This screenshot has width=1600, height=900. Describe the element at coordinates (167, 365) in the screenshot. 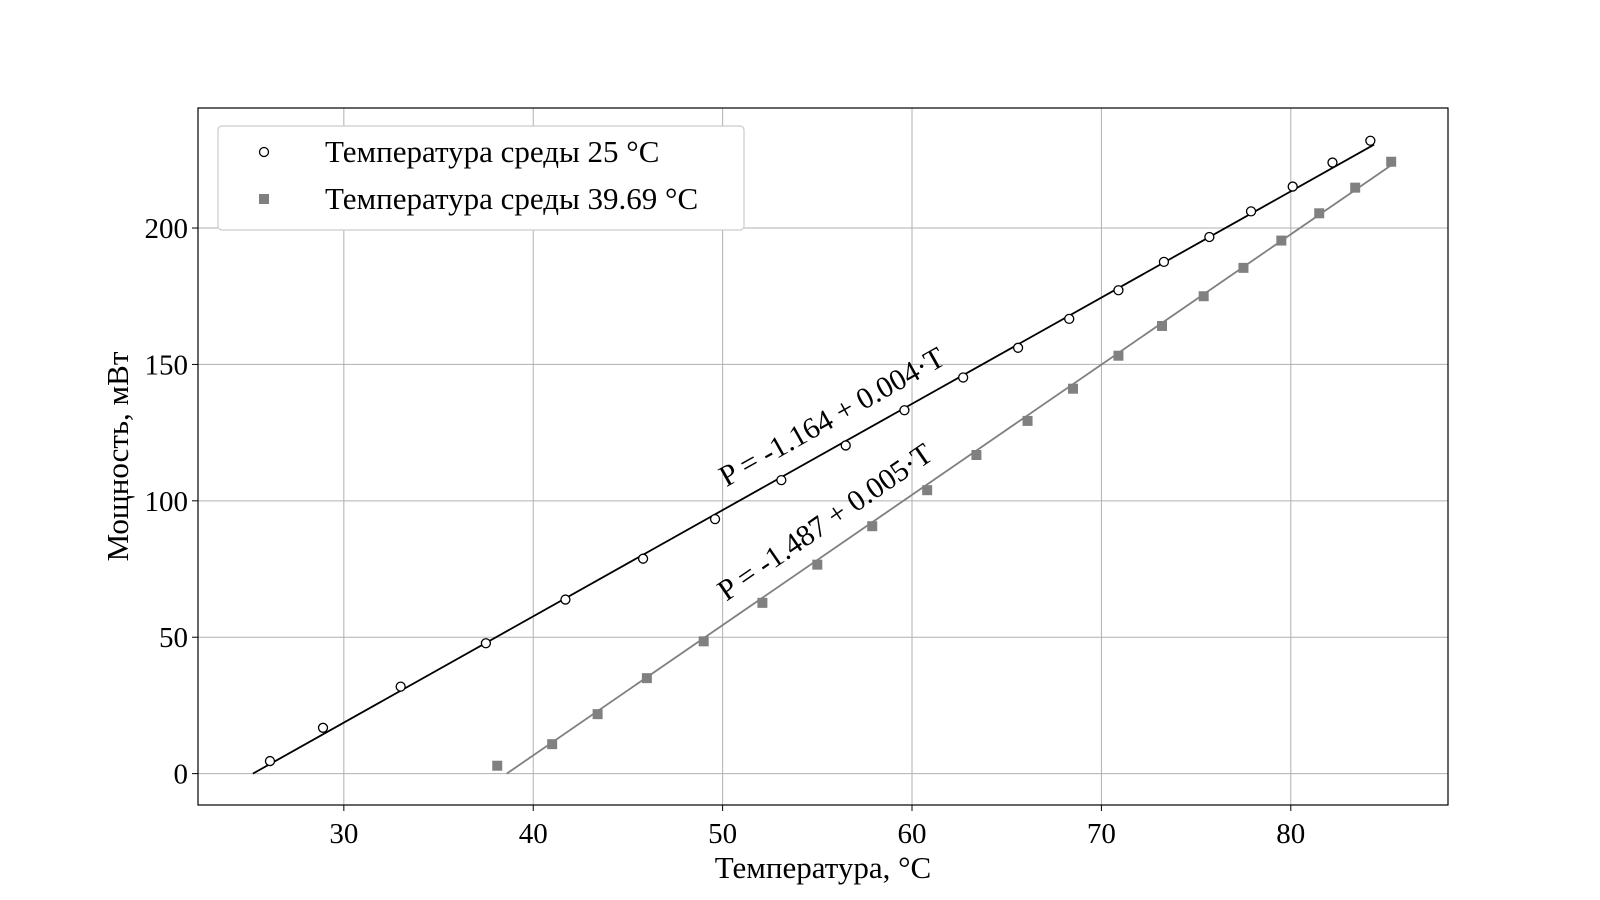

I see `y-tick-label: 150` at that location.